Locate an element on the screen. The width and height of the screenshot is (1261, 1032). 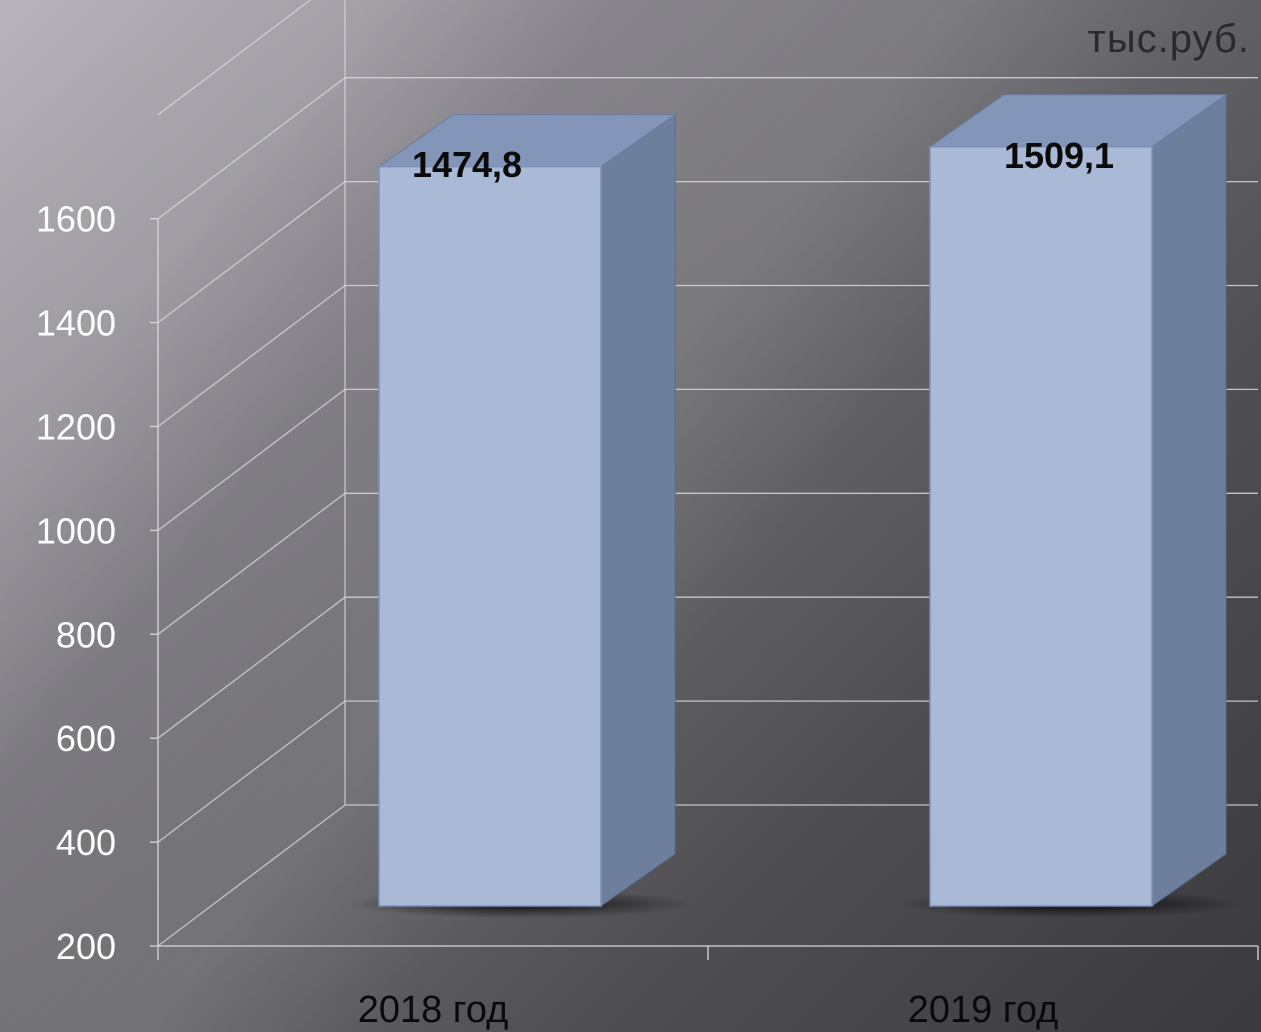
y-tick-label: 1000 is located at coordinates (76, 530).